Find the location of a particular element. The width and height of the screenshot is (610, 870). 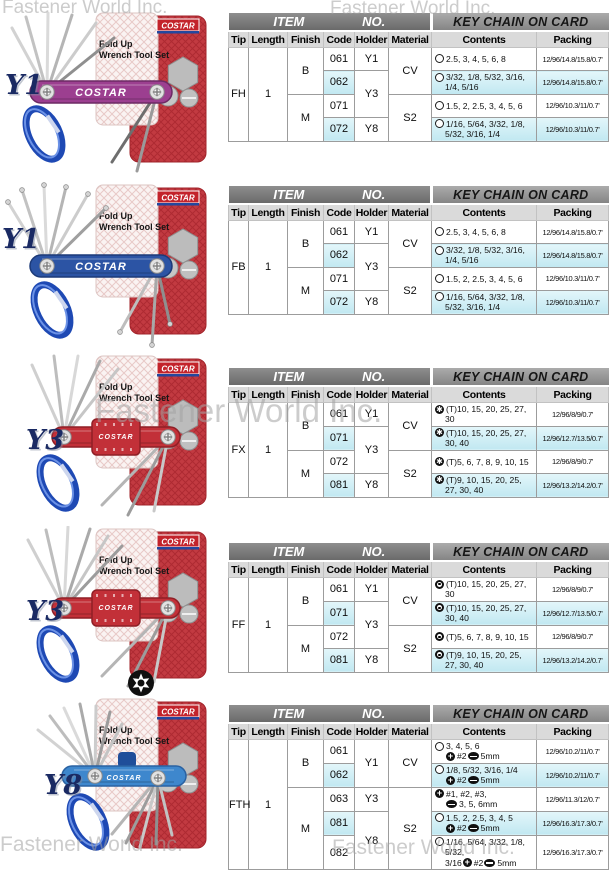

cell-finish: B is located at coordinates (305, 763).